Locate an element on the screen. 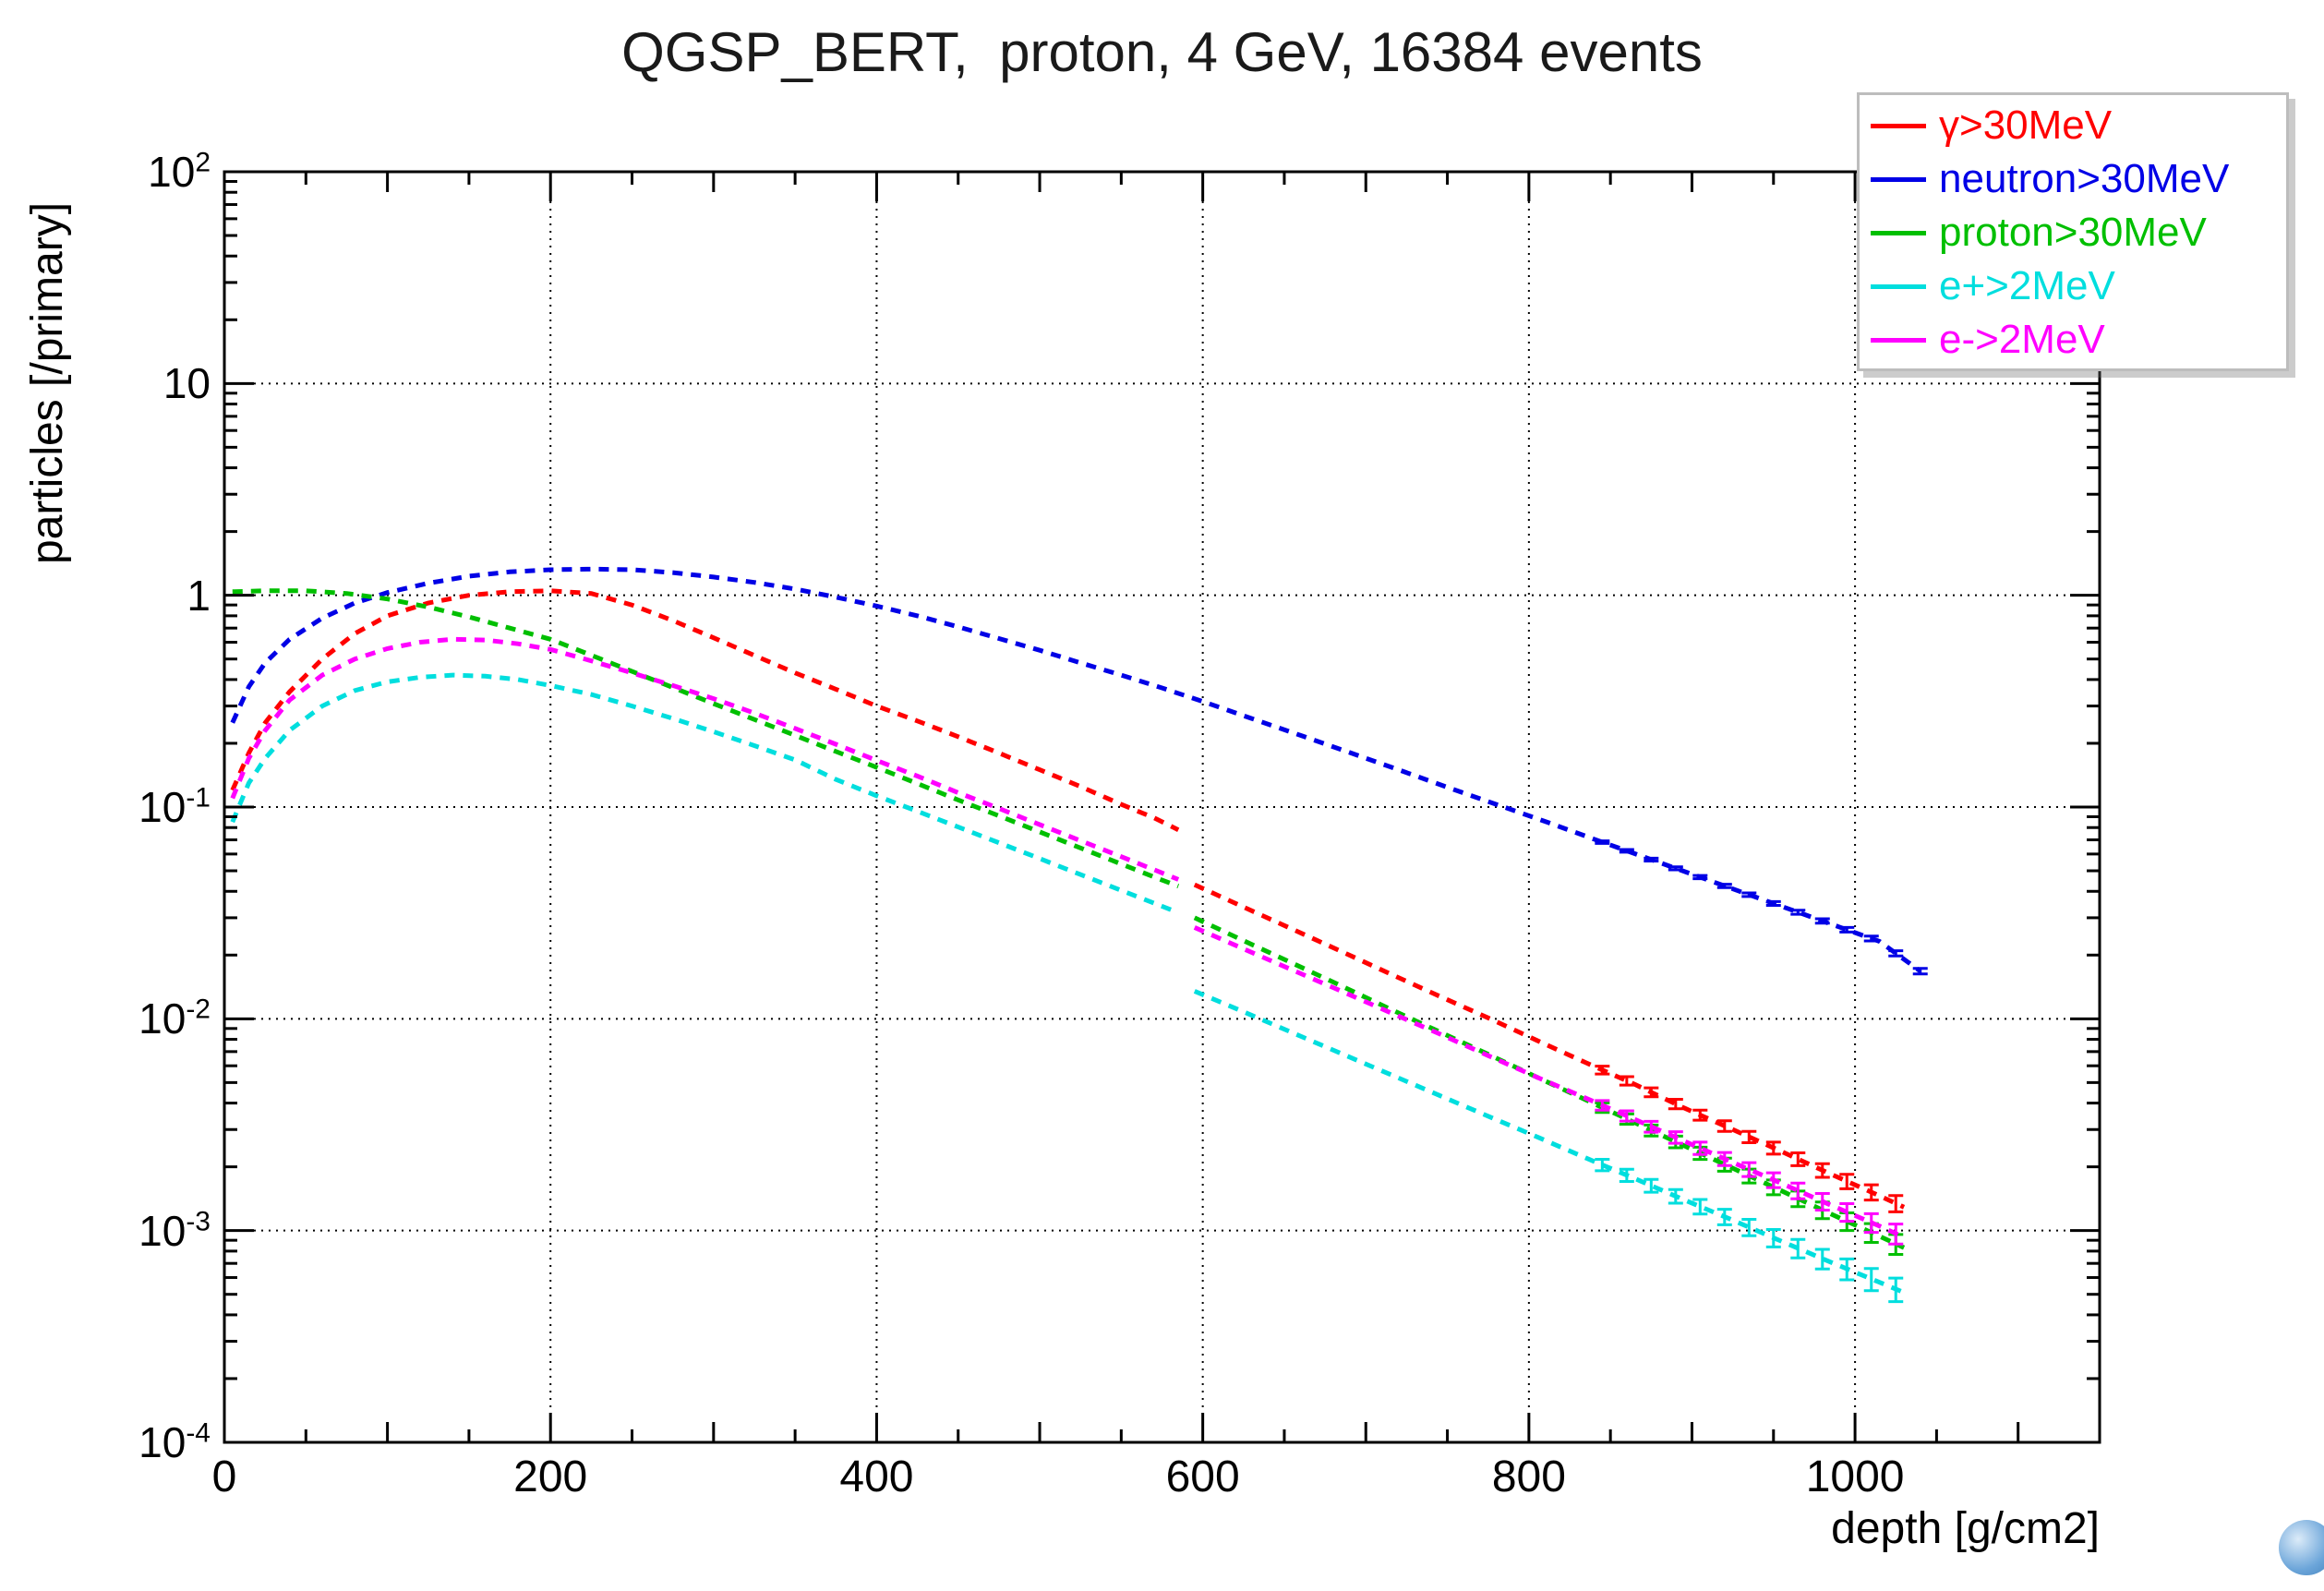  legend-entry-gamma: γ>30MeV is located at coordinates (2078, 125).